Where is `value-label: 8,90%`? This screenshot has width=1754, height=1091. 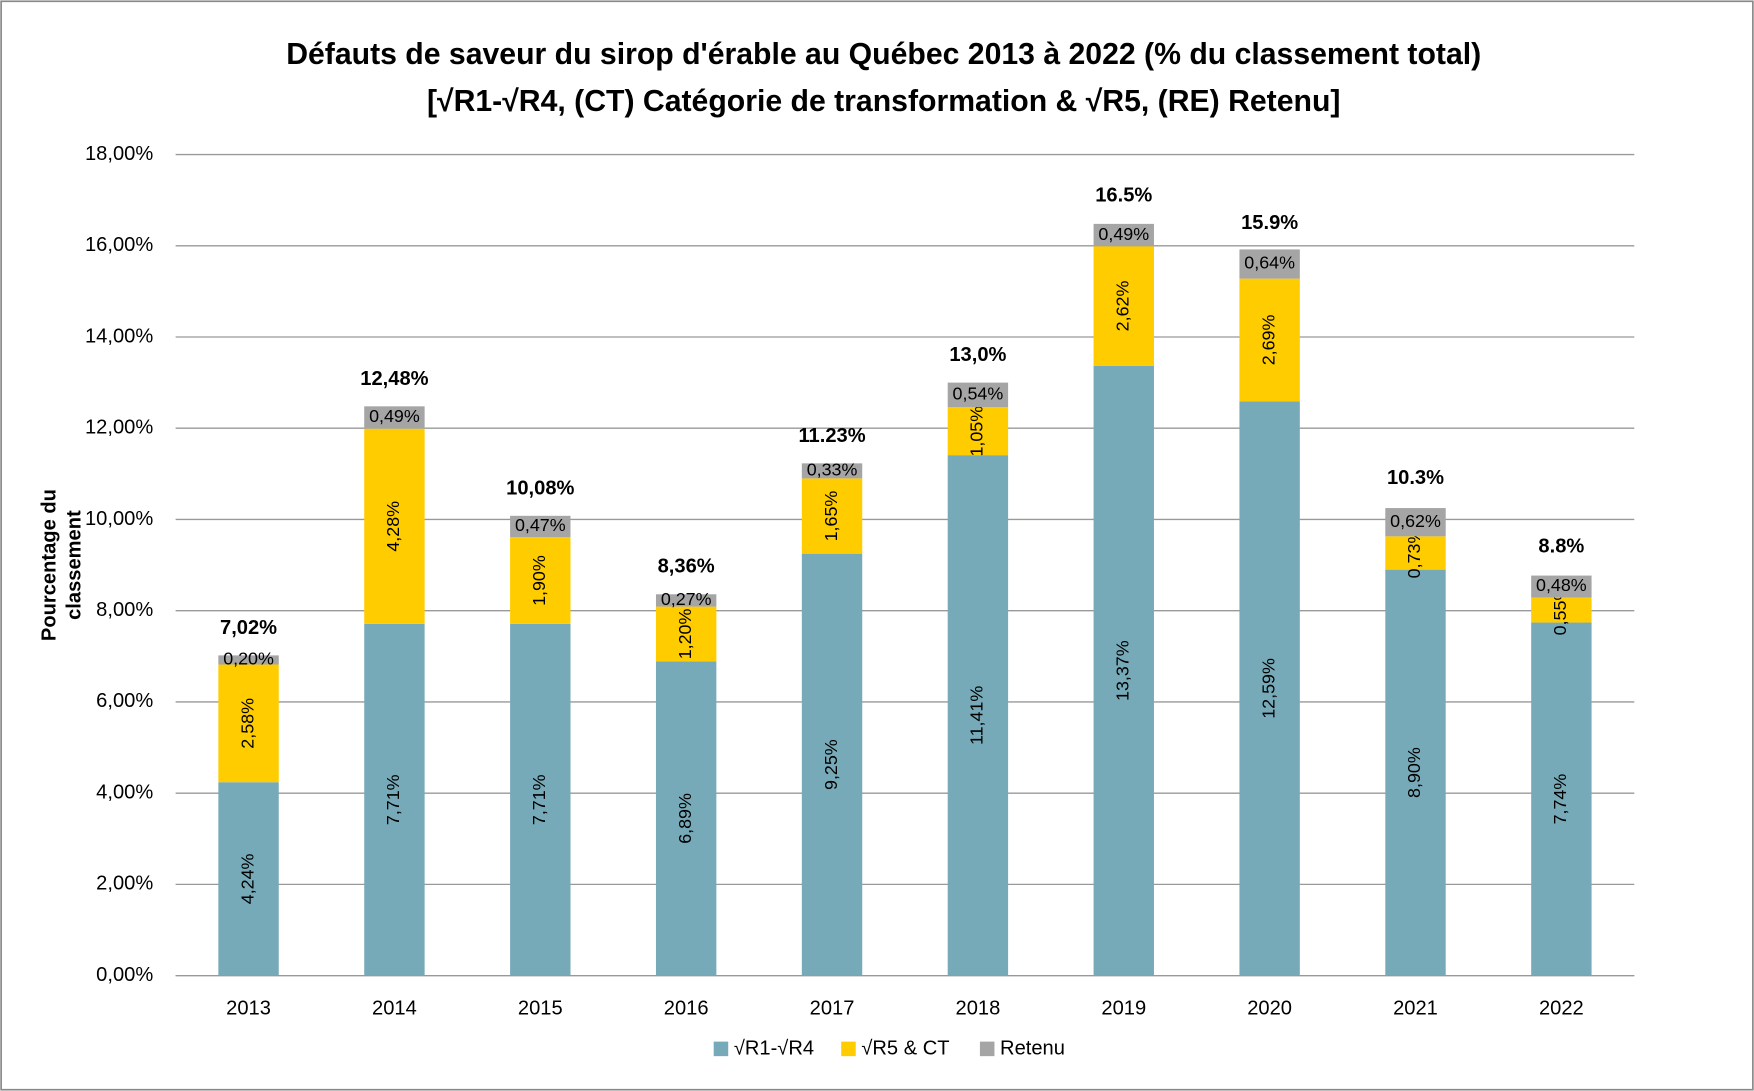 value-label: 8,90% is located at coordinates (1414, 772).